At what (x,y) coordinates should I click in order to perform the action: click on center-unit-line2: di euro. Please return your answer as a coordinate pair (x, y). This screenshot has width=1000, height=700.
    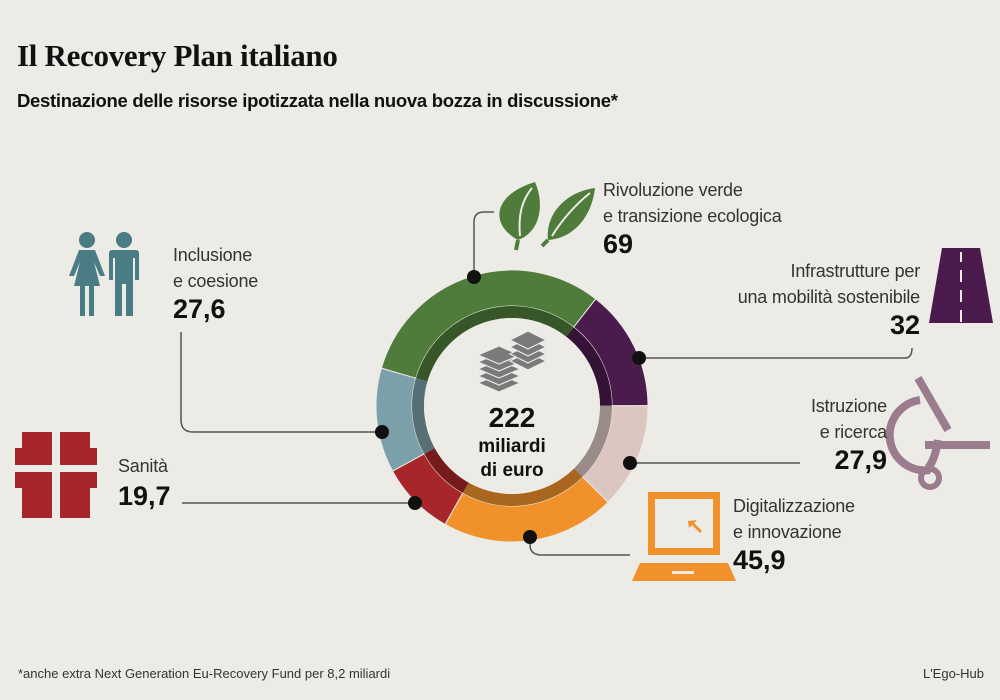
    Looking at the image, I should click on (512, 470).